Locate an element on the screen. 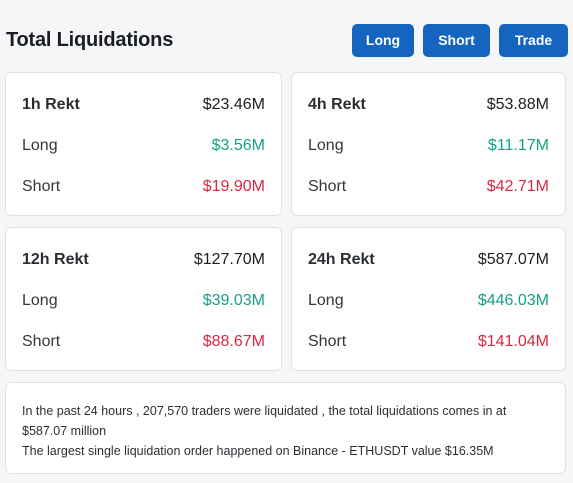 The image size is (573, 483). short-button: Short is located at coordinates (456, 40).